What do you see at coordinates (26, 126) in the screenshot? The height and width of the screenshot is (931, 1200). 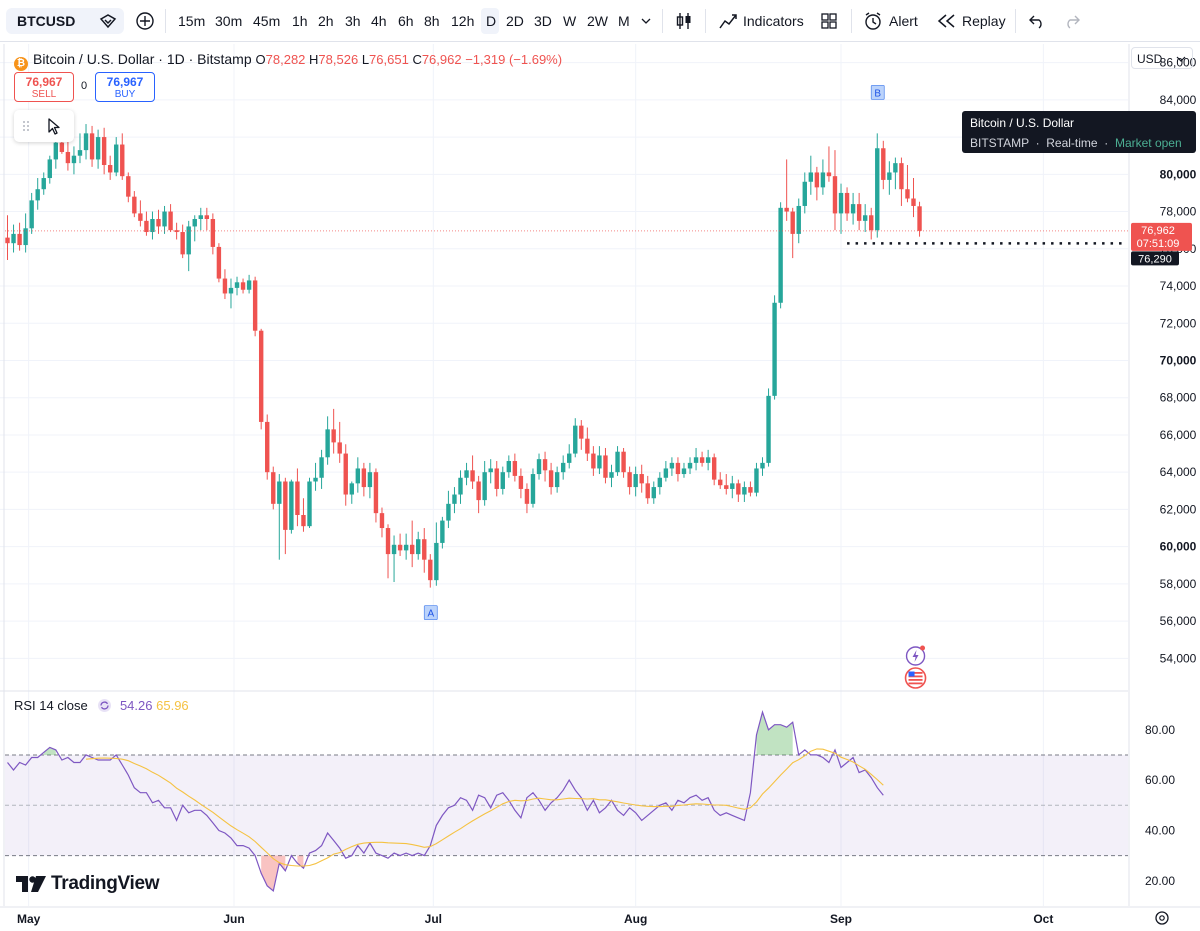 I see `drag-handle-icon` at bounding box center [26, 126].